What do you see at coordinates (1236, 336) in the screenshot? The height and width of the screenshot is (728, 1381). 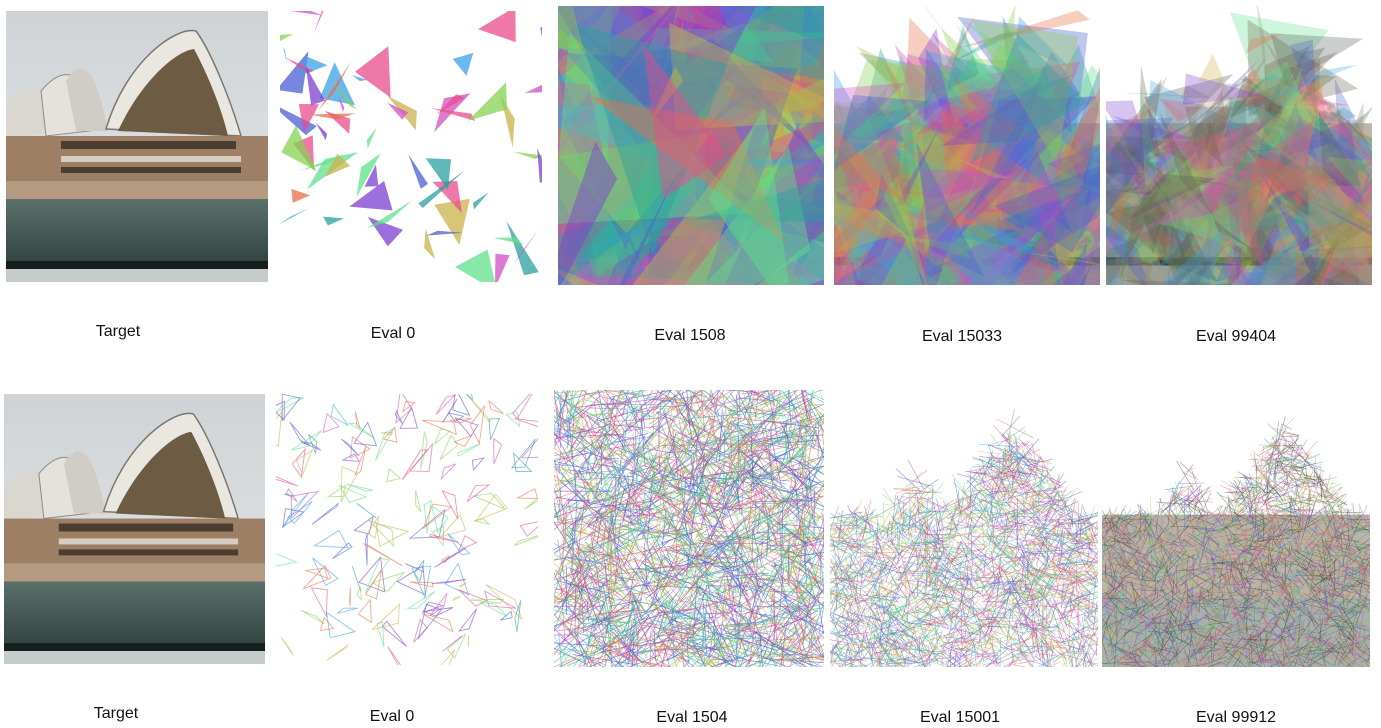 I see `caption-eval: Eval 99404` at bounding box center [1236, 336].